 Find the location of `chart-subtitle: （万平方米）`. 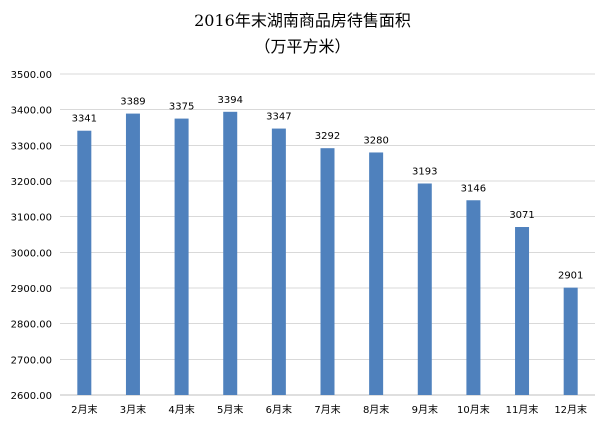

chart-subtitle: （万平方米） is located at coordinates (302, 46).